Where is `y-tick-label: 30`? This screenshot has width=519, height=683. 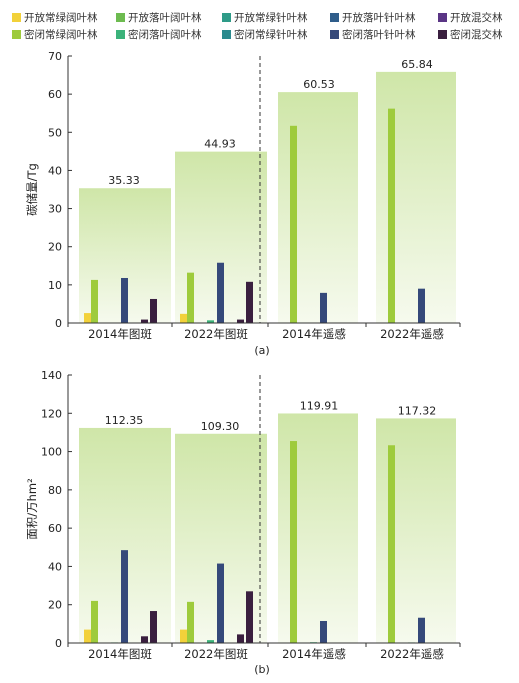 y-tick-label: 30 is located at coordinates (55, 209).